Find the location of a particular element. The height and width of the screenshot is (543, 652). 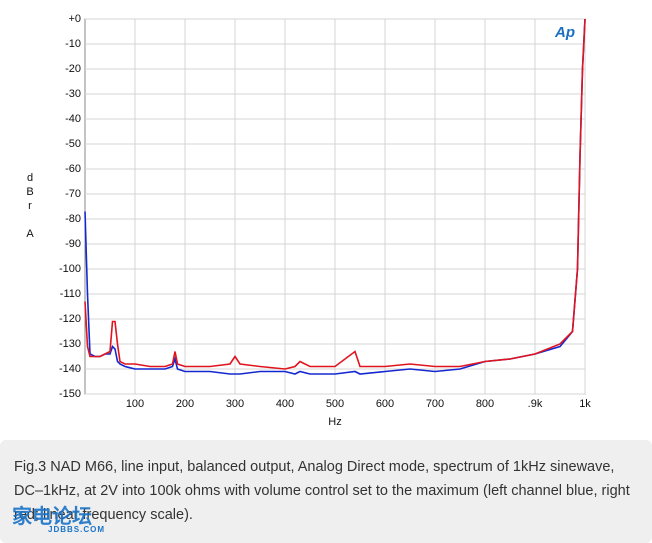

y-tick-label: -60 is located at coordinates (73, 169).